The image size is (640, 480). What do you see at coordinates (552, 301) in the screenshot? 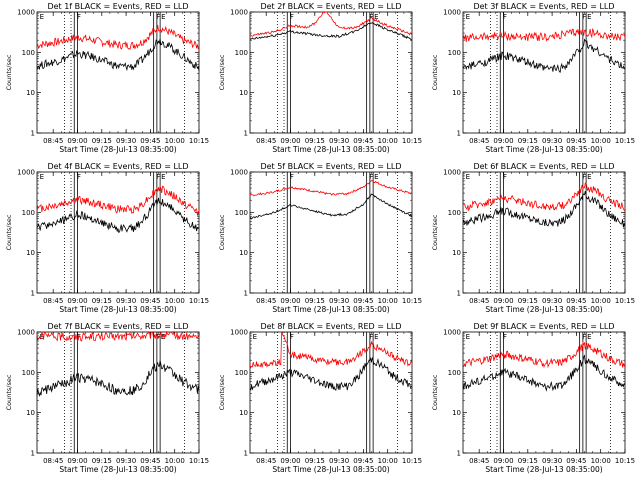
I see `x-tick-label: 09:30` at bounding box center [552, 301].